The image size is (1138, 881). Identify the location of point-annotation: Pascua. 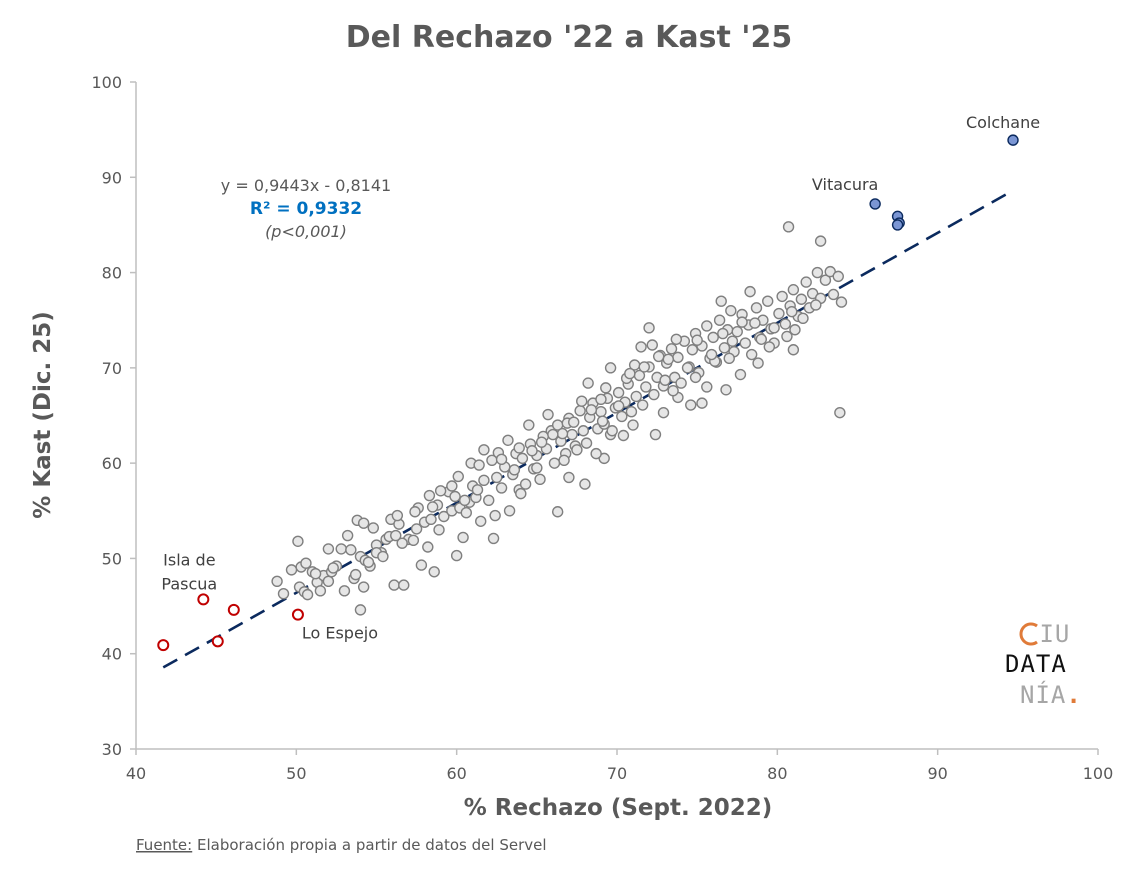
(189, 583).